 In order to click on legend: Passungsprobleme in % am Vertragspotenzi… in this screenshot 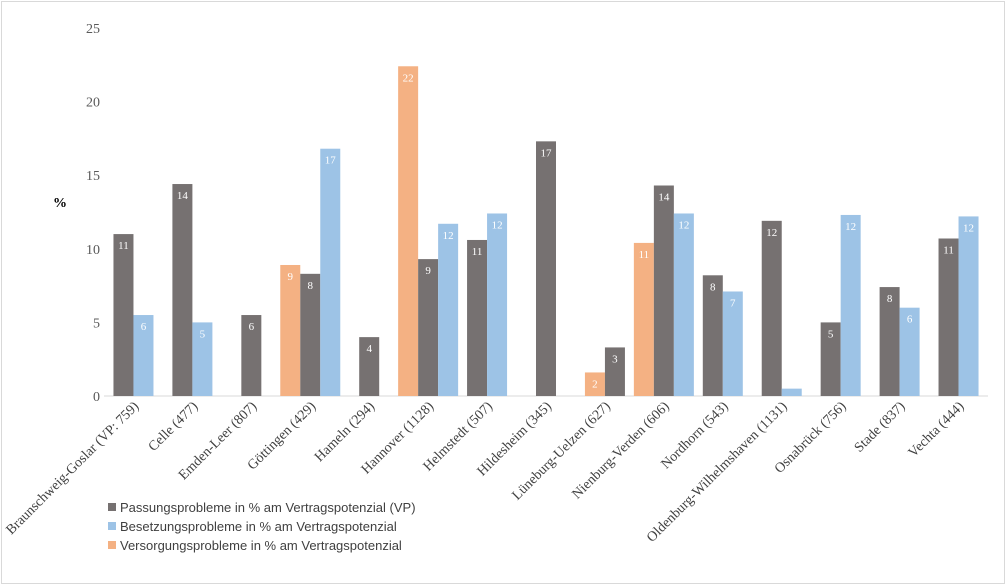, I will do `click(262, 526)`.